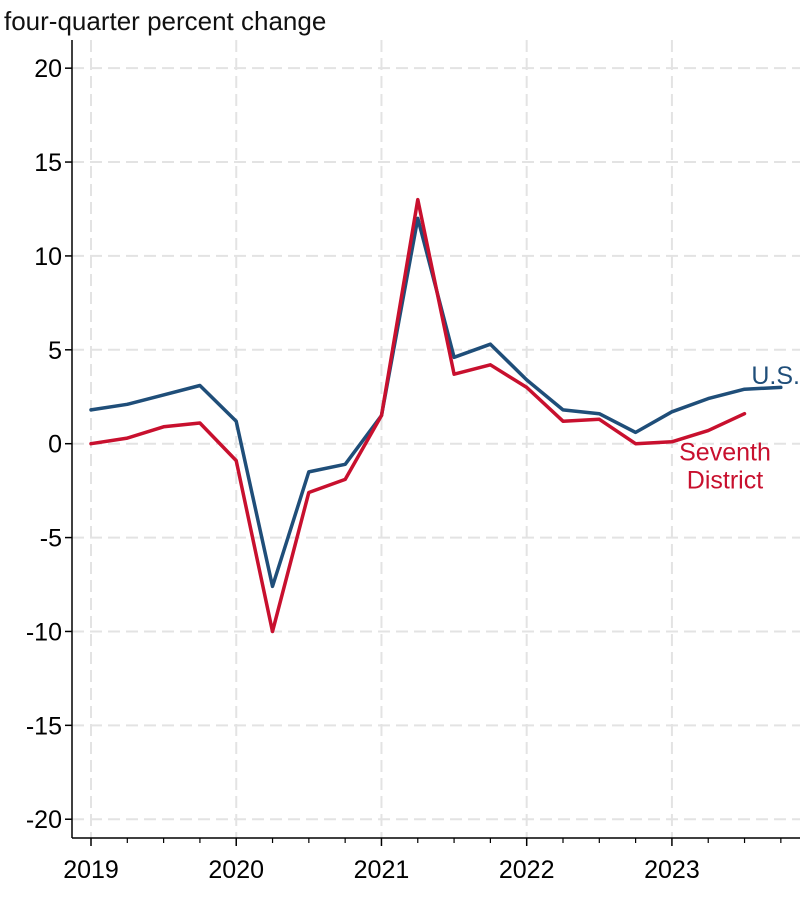 This screenshot has height=900, width=800. Describe the element at coordinates (725, 453) in the screenshot. I see `seventh-district-series-label-line: Seventh` at that location.